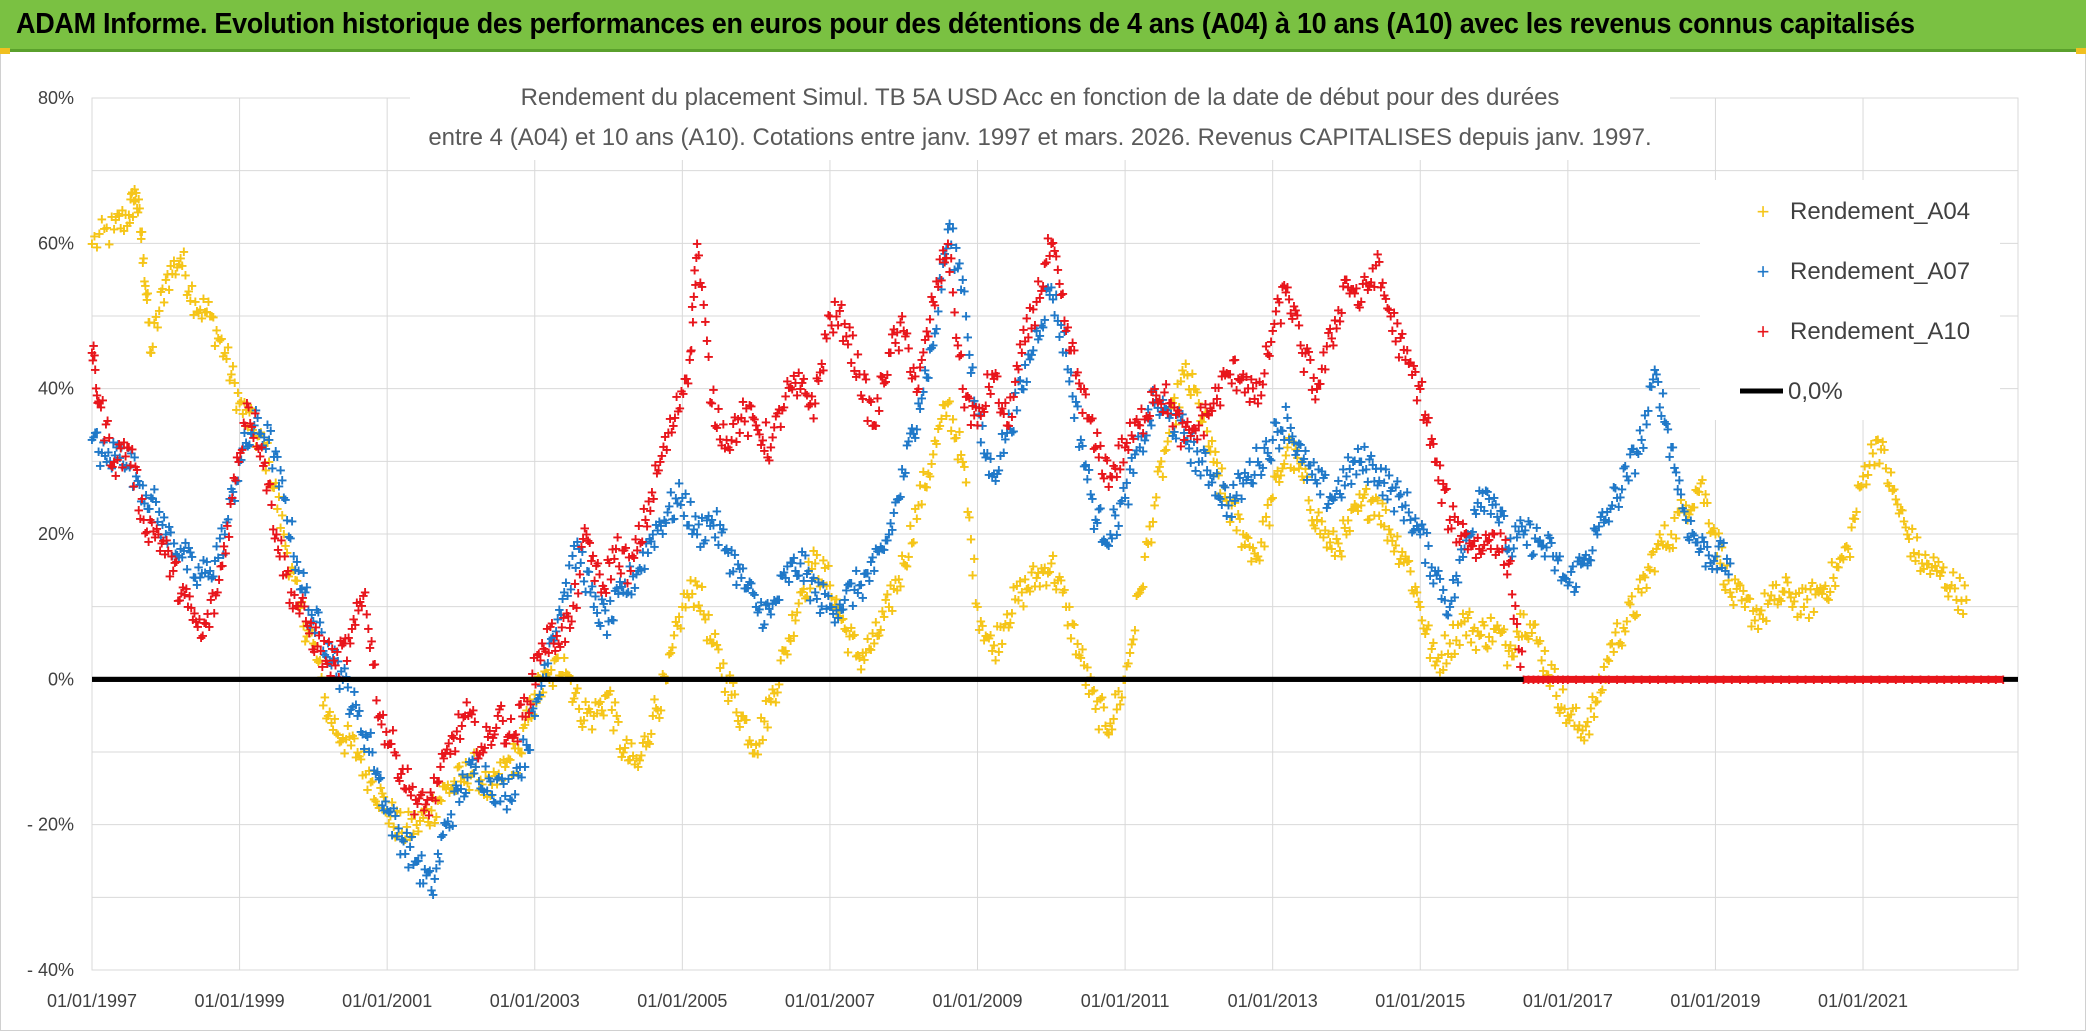 Image resolution: width=2086 pixels, height=1031 pixels. Describe the element at coordinates (1568, 1001) in the screenshot. I see `x-tick-label: 01/01/2017` at that location.